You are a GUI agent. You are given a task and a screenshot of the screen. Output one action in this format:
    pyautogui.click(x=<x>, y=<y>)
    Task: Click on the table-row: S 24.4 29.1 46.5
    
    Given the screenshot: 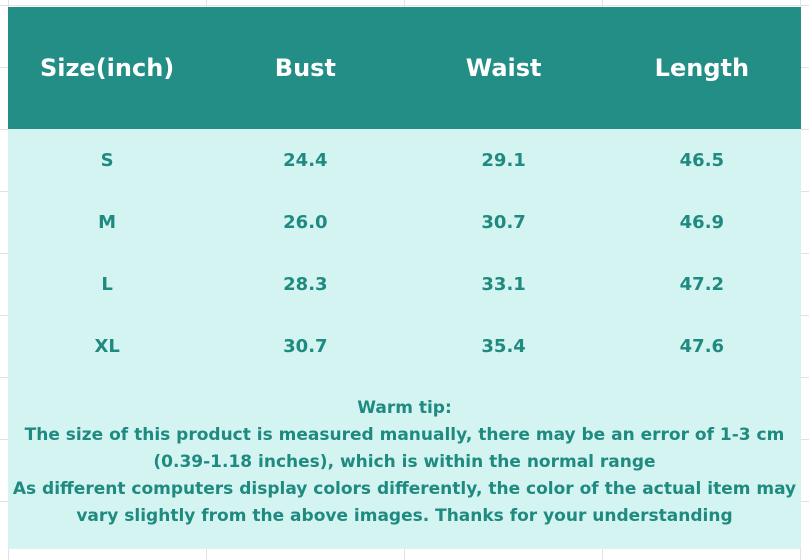 What is the action you would take?
    pyautogui.click(x=404, y=160)
    